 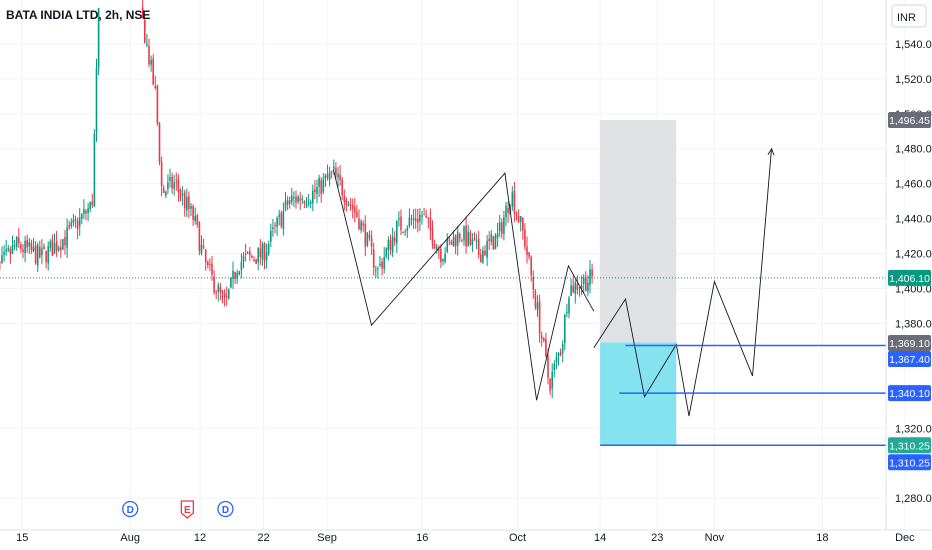 I want to click on time-axis: 15 Aug 12 22 Sep 16 Oct 14 23 Nov 18 Dec, so click(x=465, y=538).